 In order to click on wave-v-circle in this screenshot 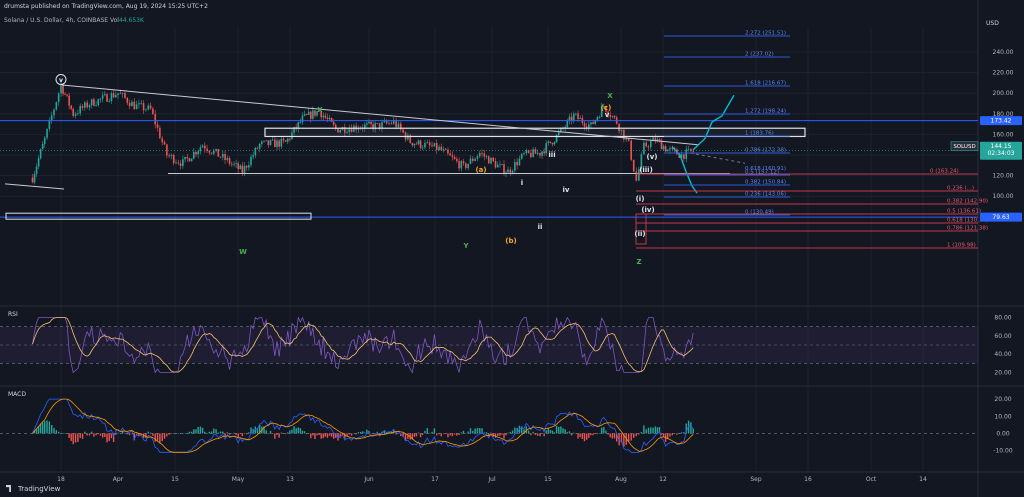, I will do `click(61, 79)`.